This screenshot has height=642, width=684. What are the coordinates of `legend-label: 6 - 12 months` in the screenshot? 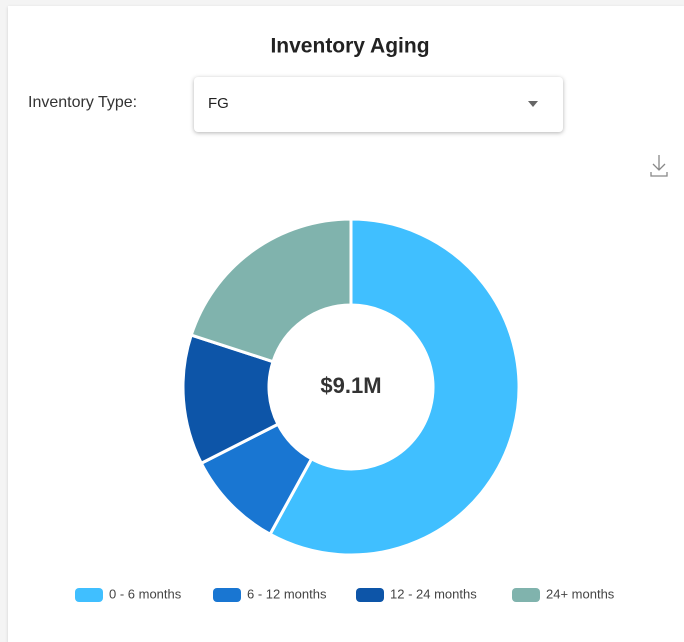 It's located at (287, 593).